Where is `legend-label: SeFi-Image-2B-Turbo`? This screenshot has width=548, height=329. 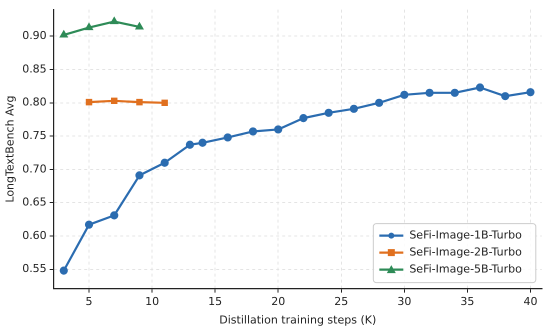
legend-label: SeFi-Image-2B-Turbo is located at coordinates (465, 251).